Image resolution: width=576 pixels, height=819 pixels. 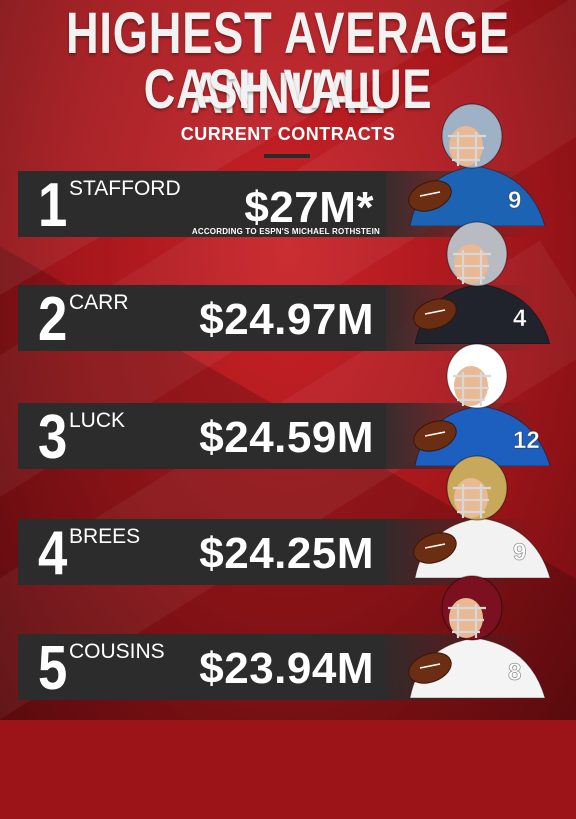 What do you see at coordinates (105, 536) in the screenshot?
I see `player-name: BREES` at bounding box center [105, 536].